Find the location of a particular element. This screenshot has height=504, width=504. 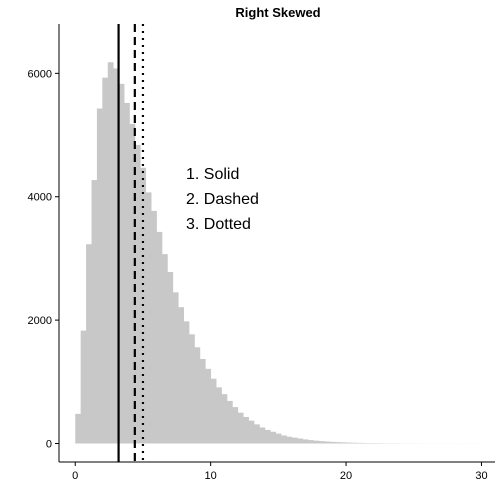

y-tick-label: 2000 is located at coordinates (40, 321).